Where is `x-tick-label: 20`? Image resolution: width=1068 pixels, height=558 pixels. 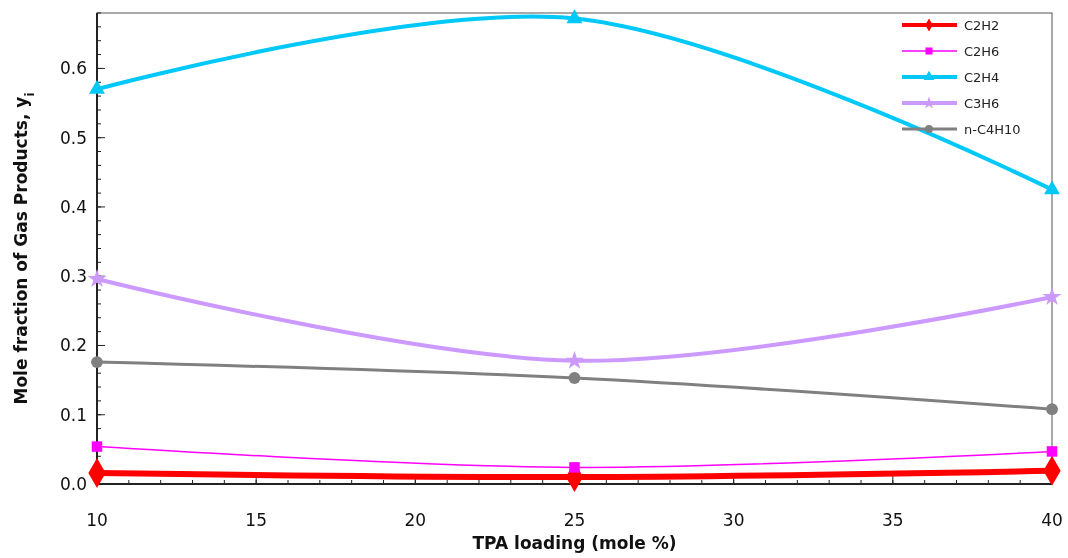
x-tick-label: 20 is located at coordinates (415, 520).